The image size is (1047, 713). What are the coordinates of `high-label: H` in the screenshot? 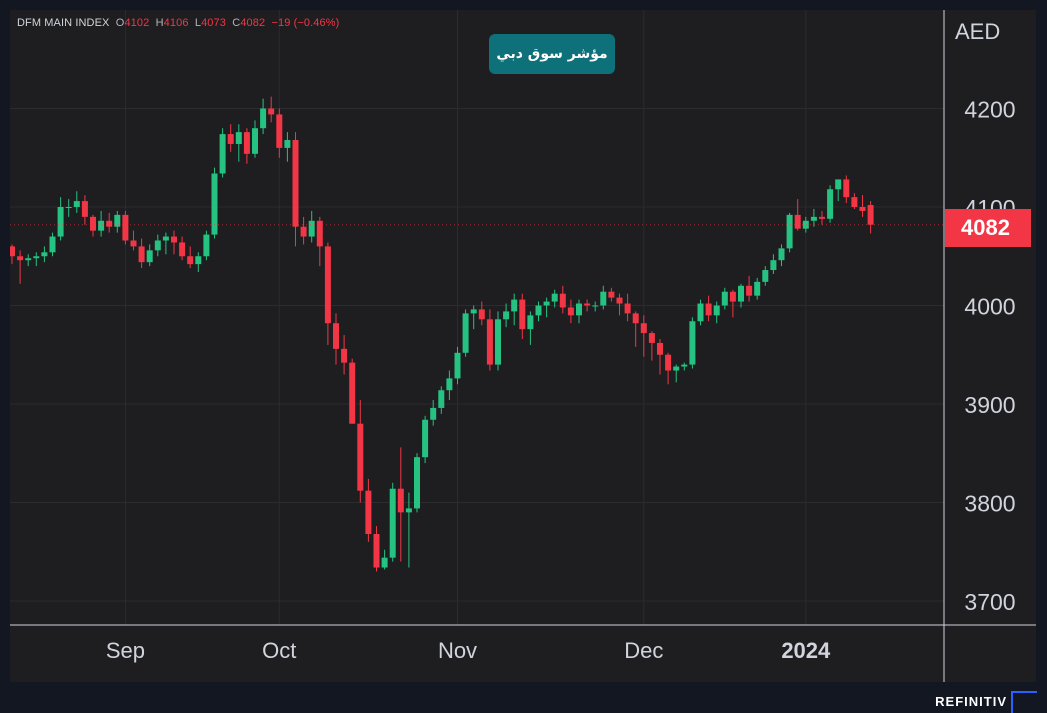 It's located at (159, 23).